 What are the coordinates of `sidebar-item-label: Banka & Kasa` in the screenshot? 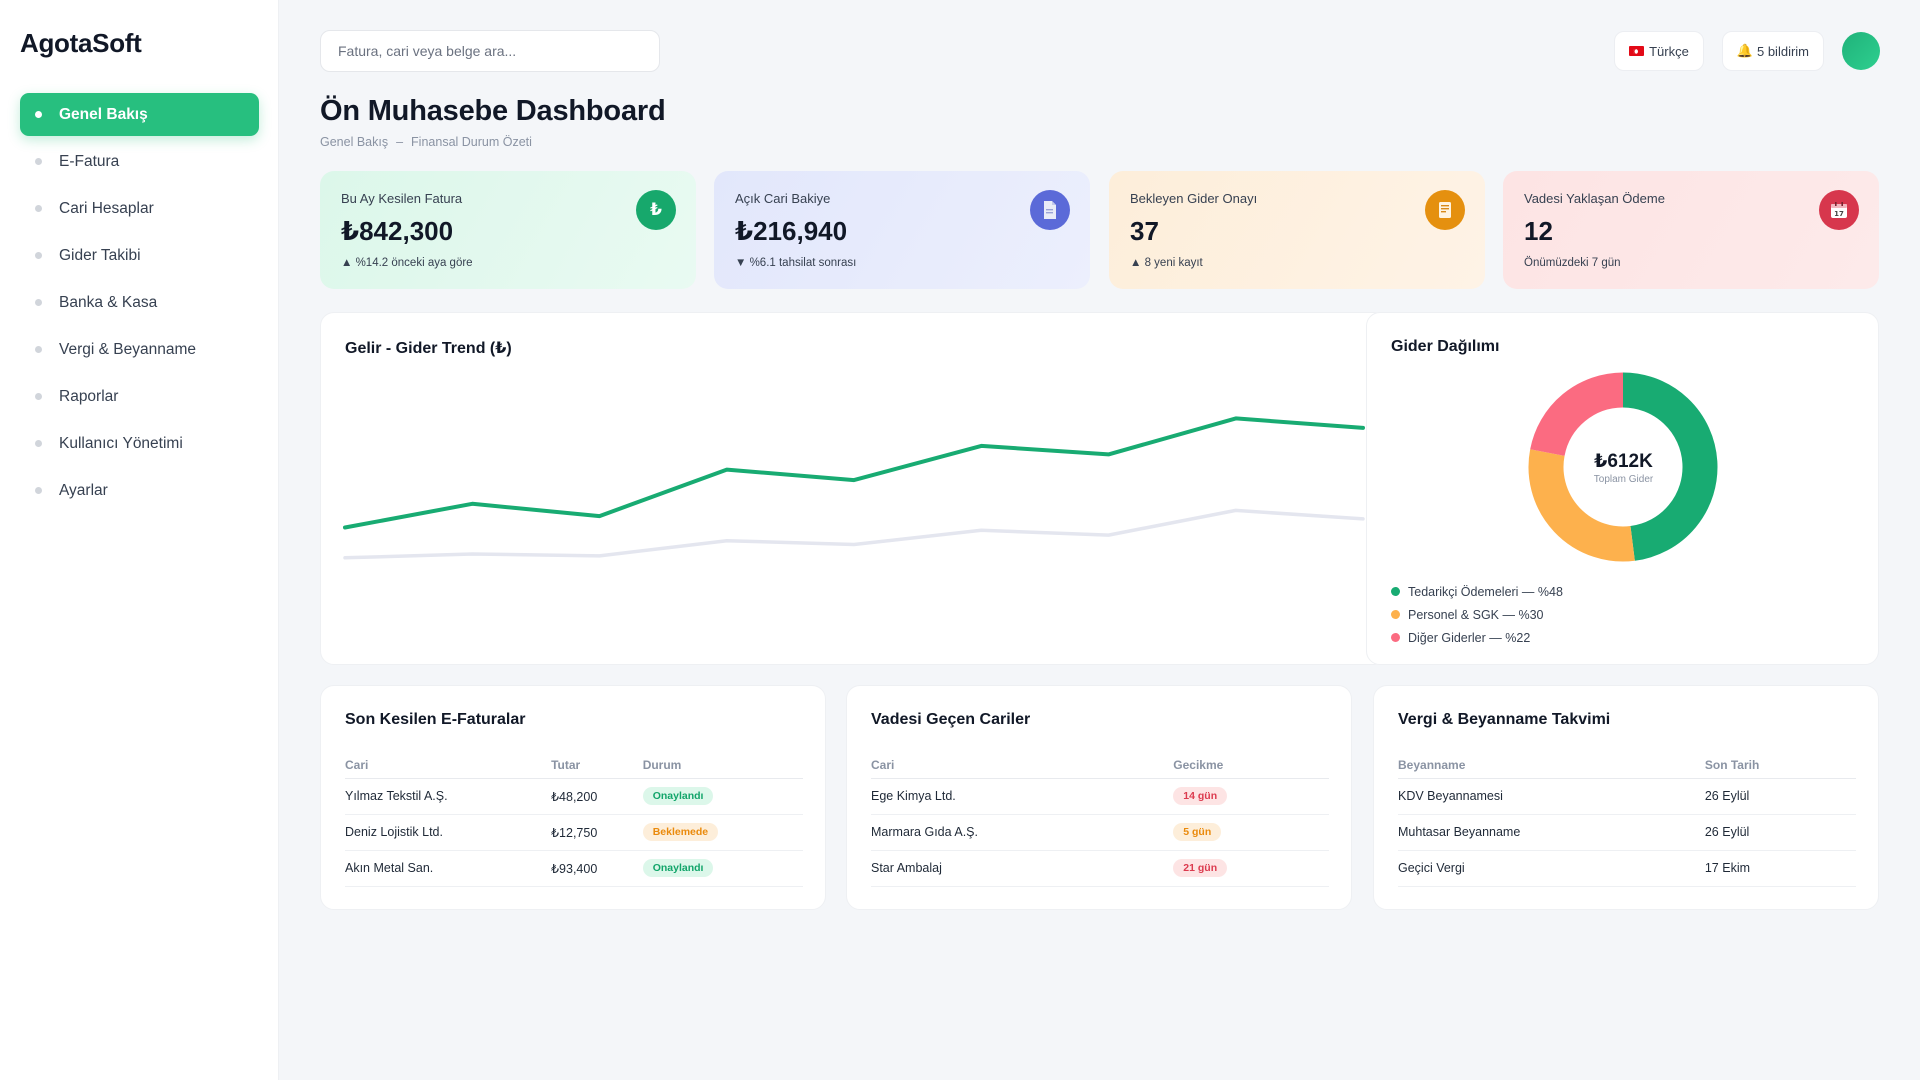 It's located at (108, 302).